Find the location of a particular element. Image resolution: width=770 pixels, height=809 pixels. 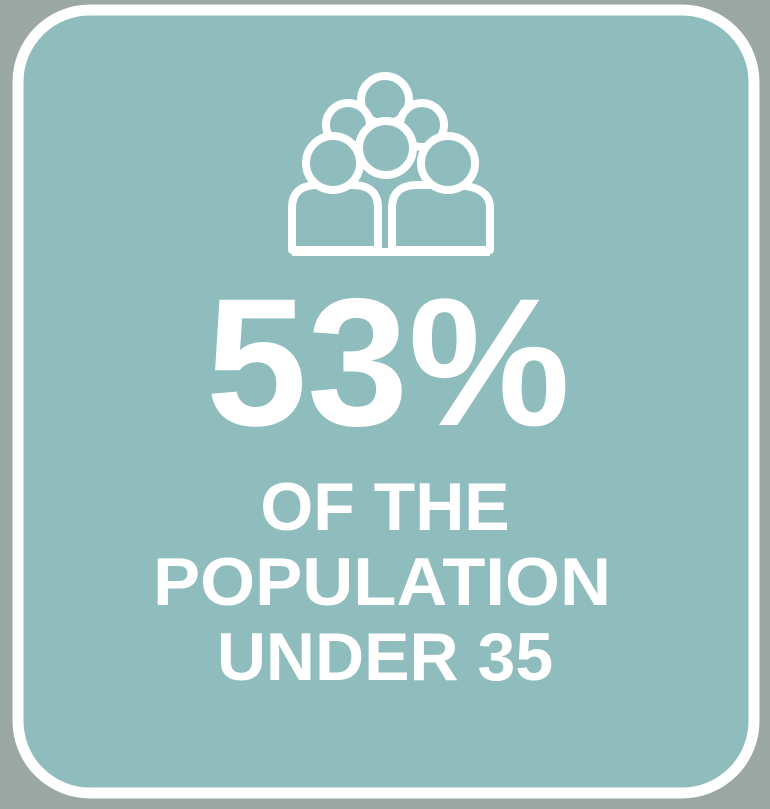

people-icon is located at coordinates (391, 164).